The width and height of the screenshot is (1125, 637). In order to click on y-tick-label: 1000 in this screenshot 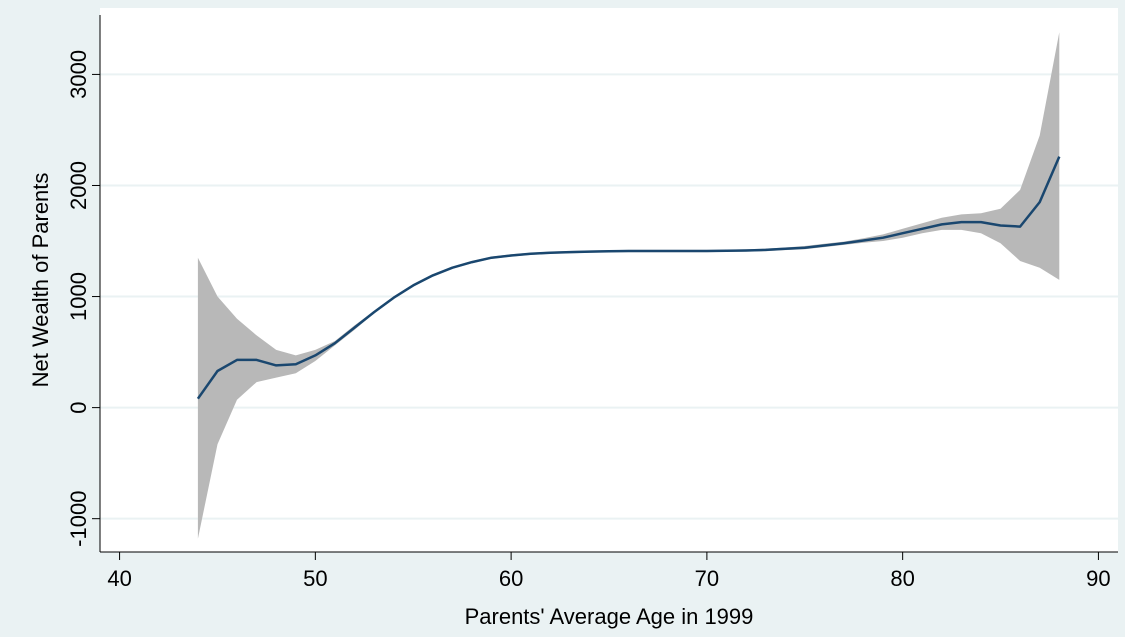, I will do `click(78, 296)`.